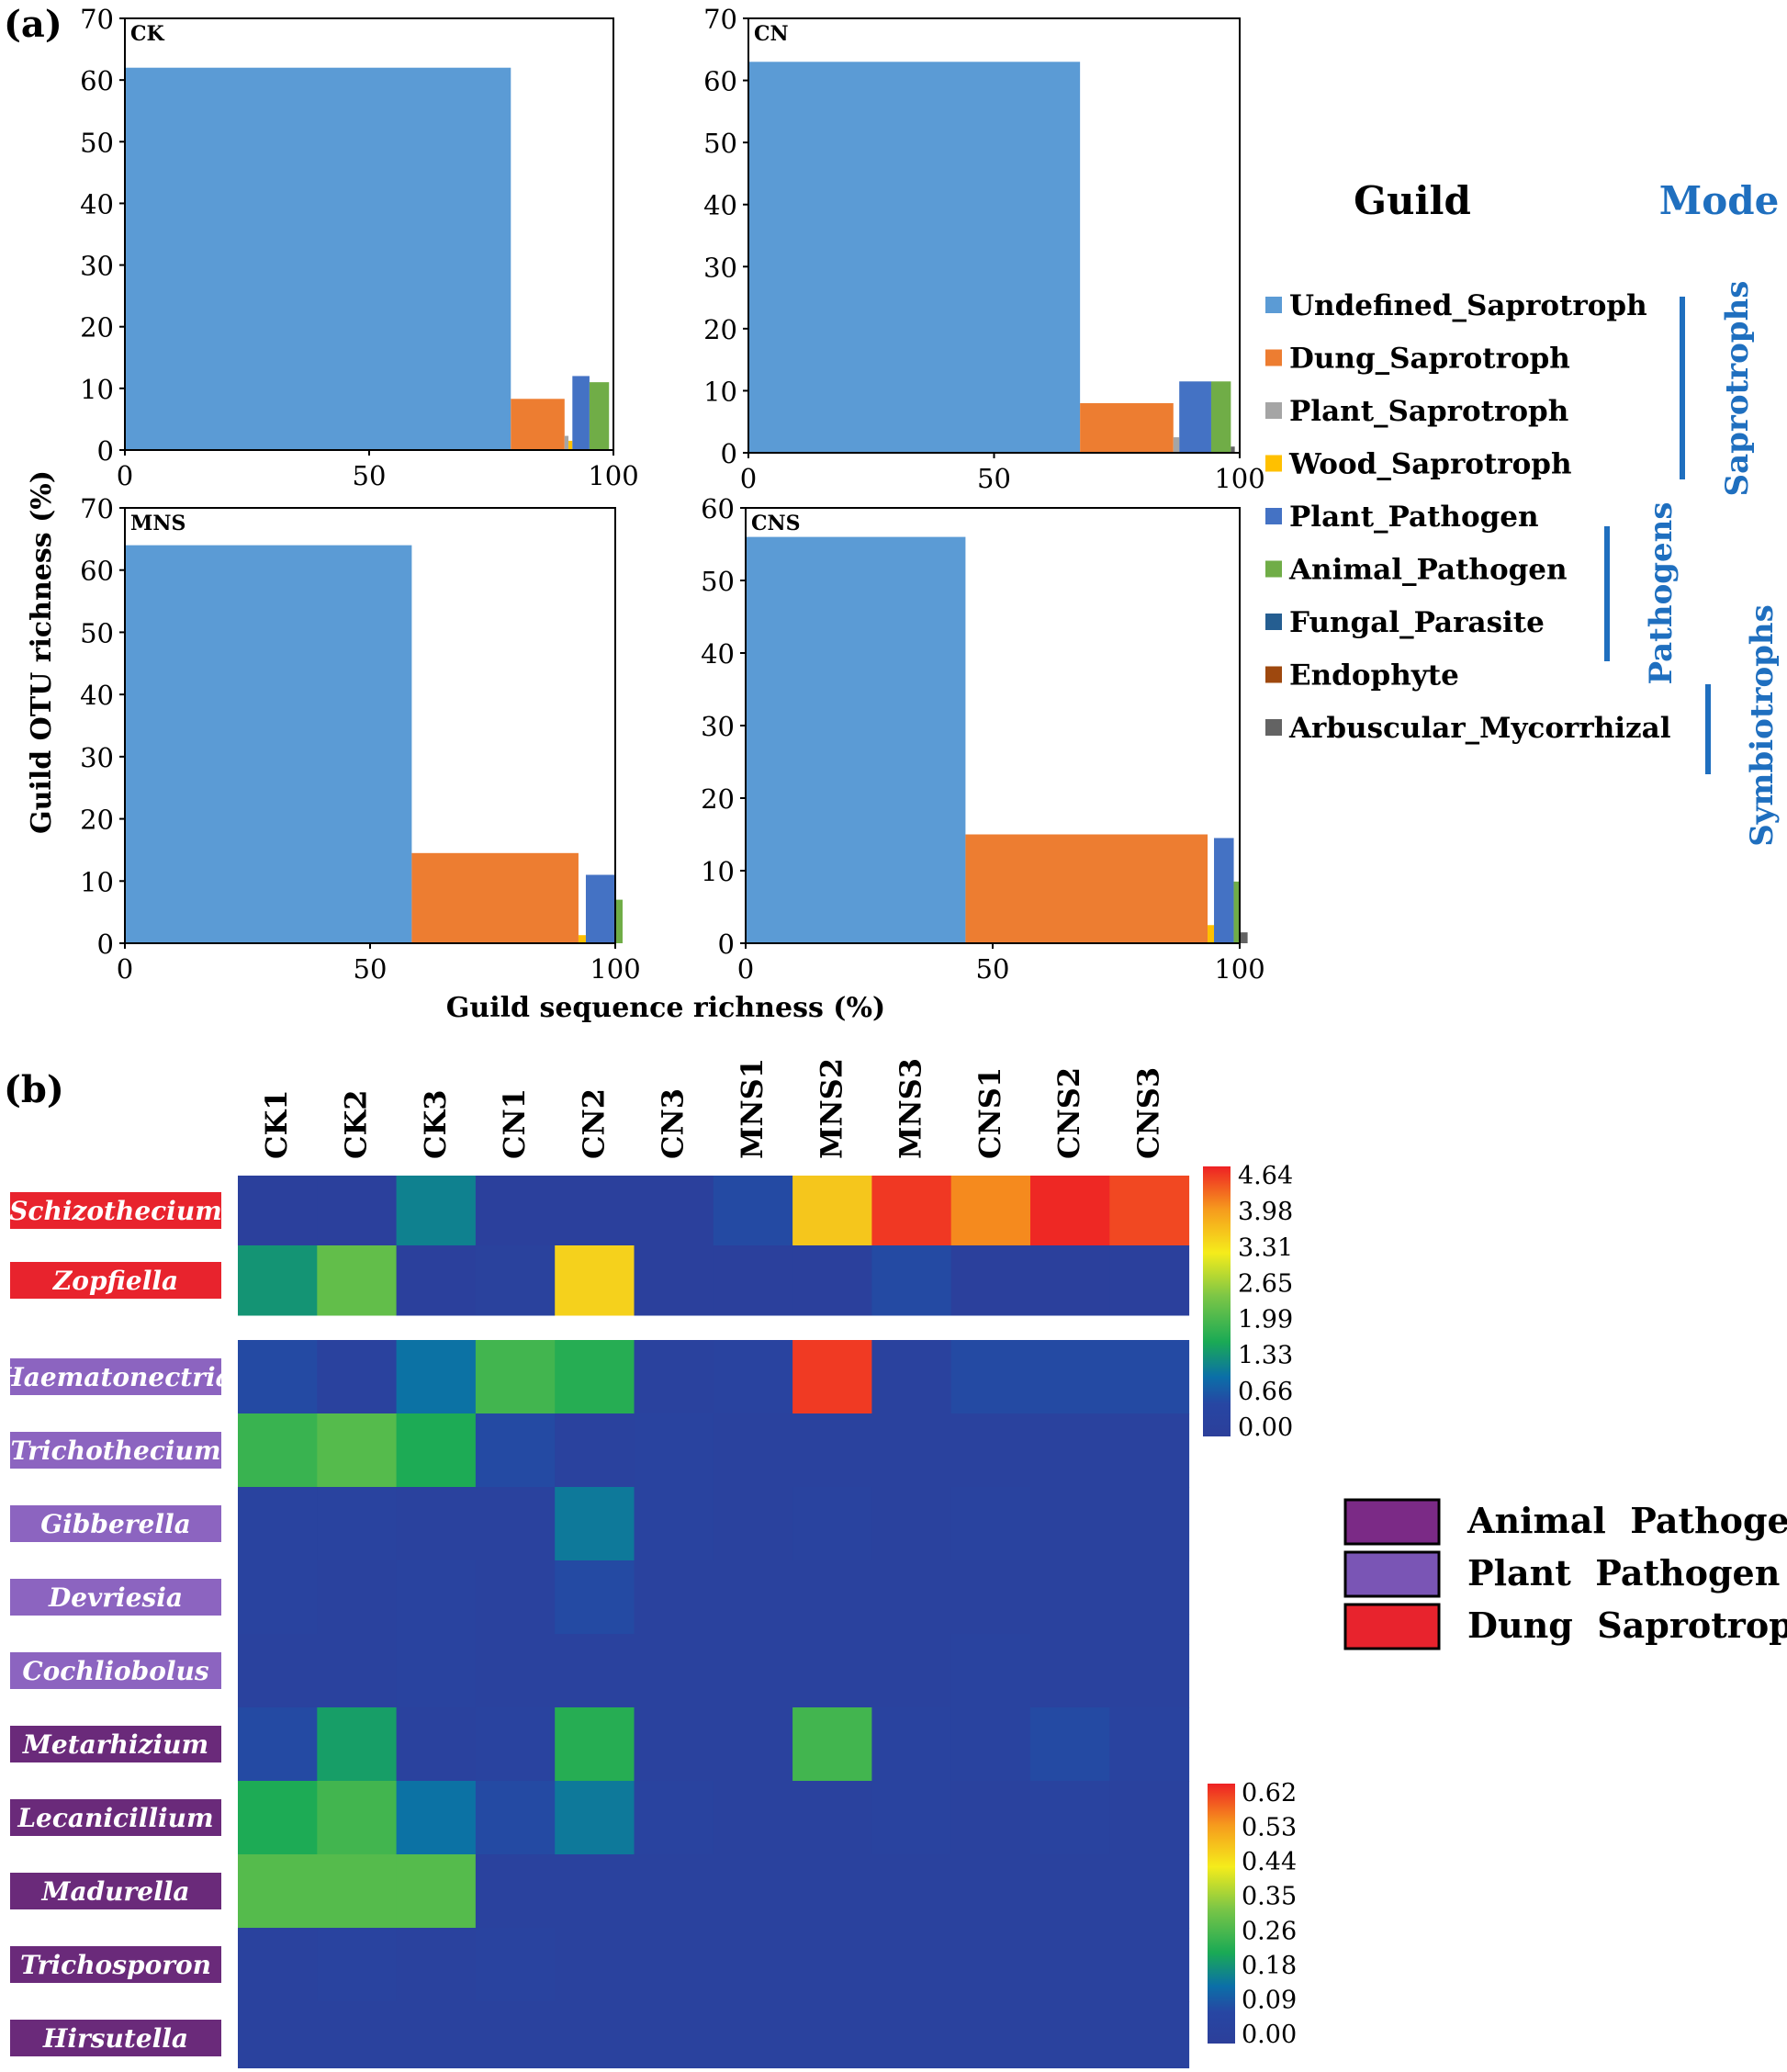 The height and width of the screenshot is (2072, 1787). I want to click on heatmap-cell-metarhizium-cn2, so click(595, 1745).